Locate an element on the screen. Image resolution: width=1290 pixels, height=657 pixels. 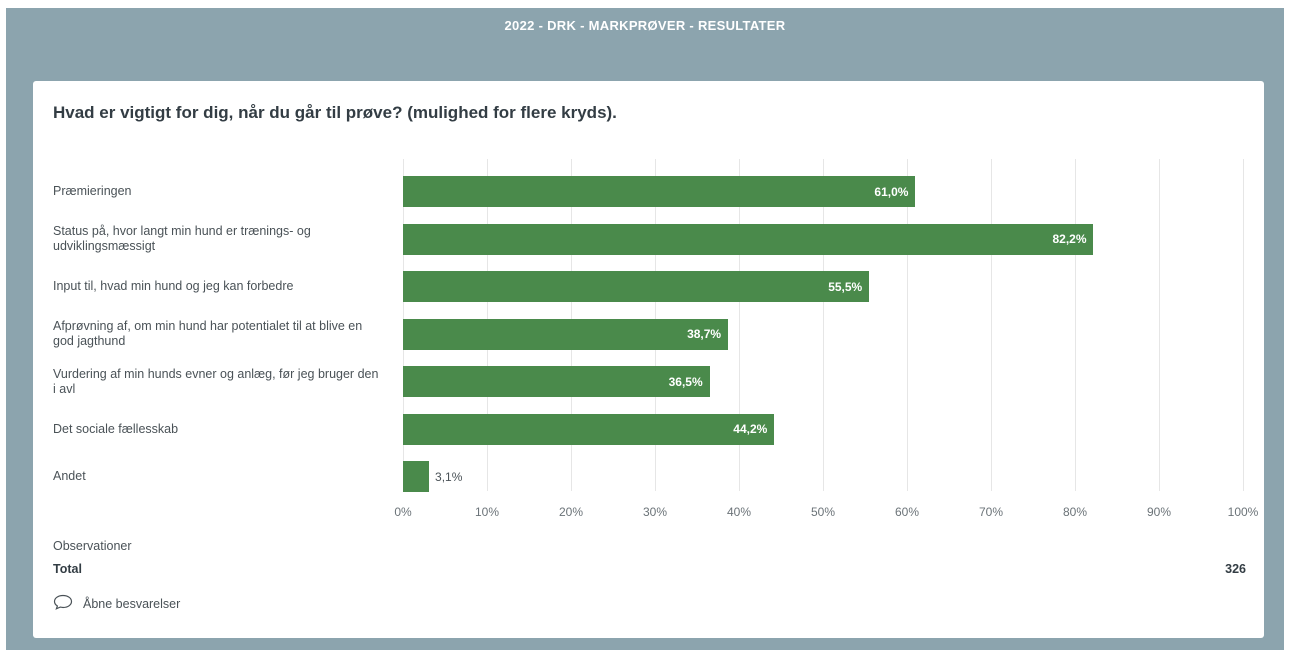
open-responses-label: Åbne besvarelser is located at coordinates (132, 603).